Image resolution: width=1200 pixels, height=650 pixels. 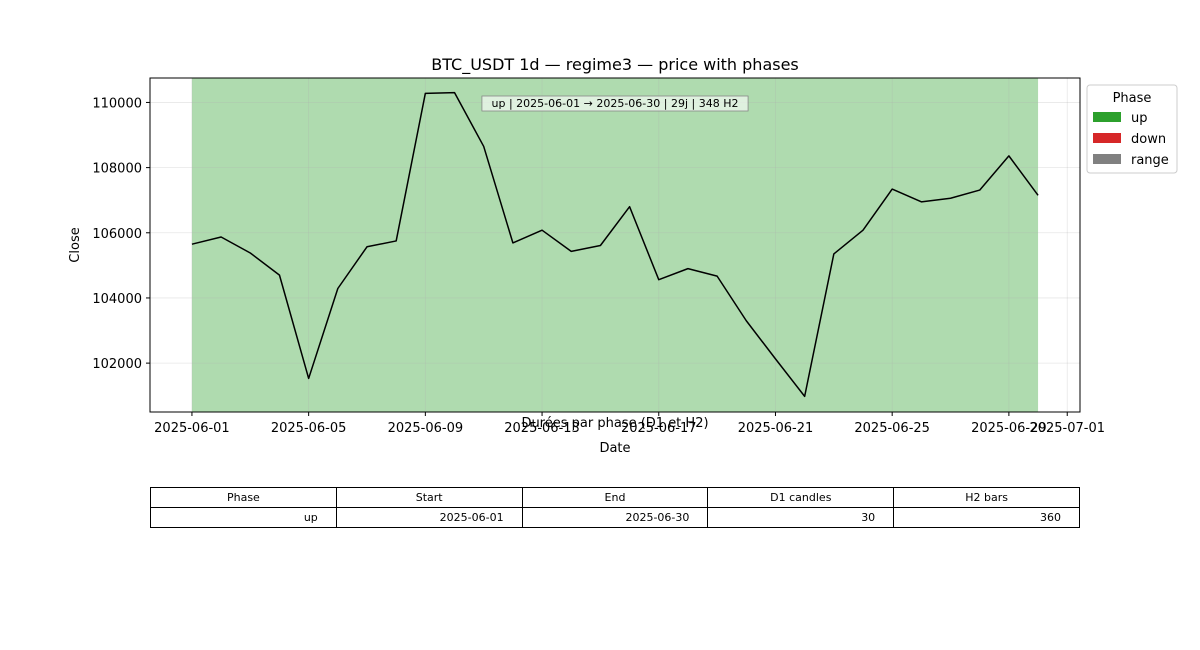 I want to click on table-cell: 30, so click(x=801, y=517).